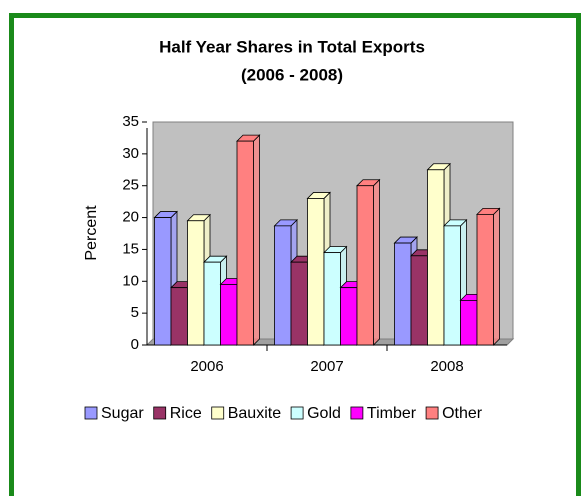  What do you see at coordinates (462, 413) in the screenshot?
I see `legend-label: Other` at bounding box center [462, 413].